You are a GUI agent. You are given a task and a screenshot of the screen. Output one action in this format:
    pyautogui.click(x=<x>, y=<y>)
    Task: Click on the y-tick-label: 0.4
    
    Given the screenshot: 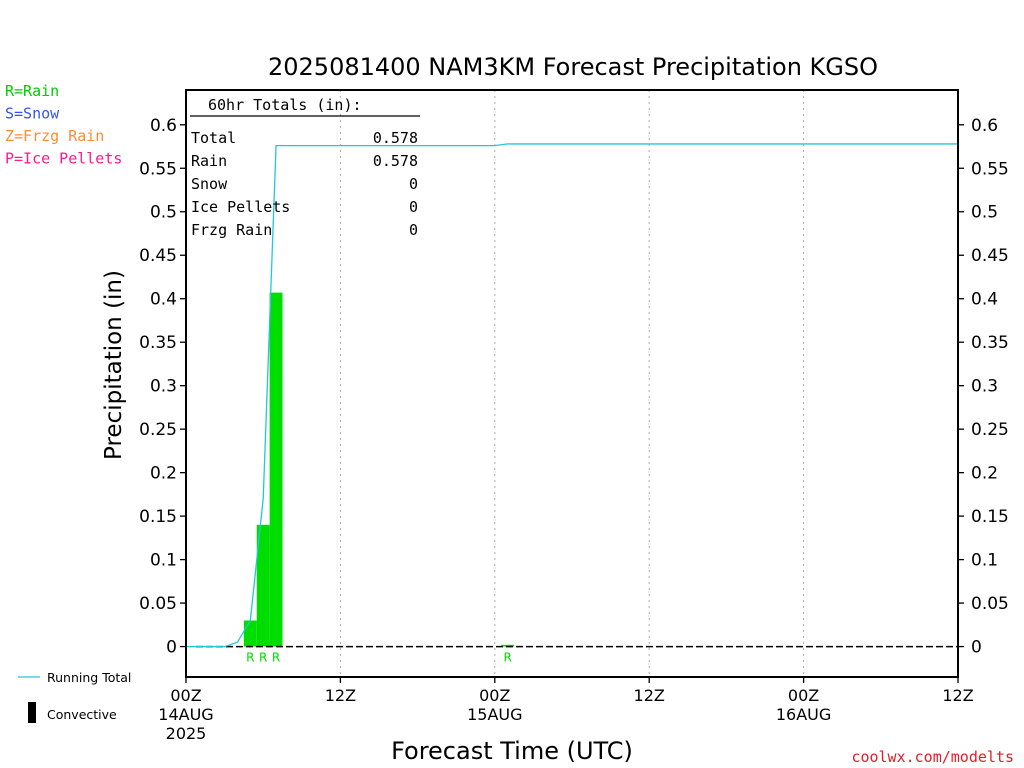 What is the action you would take?
    pyautogui.click(x=163, y=300)
    